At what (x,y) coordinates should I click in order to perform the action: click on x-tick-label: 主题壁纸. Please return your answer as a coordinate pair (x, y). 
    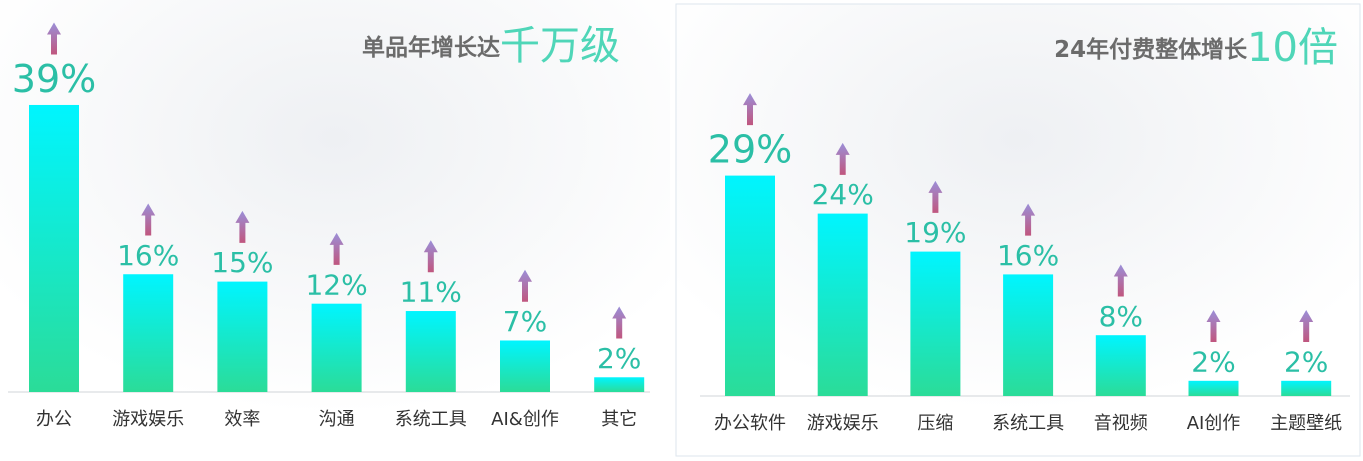
    Looking at the image, I should click on (1306, 423).